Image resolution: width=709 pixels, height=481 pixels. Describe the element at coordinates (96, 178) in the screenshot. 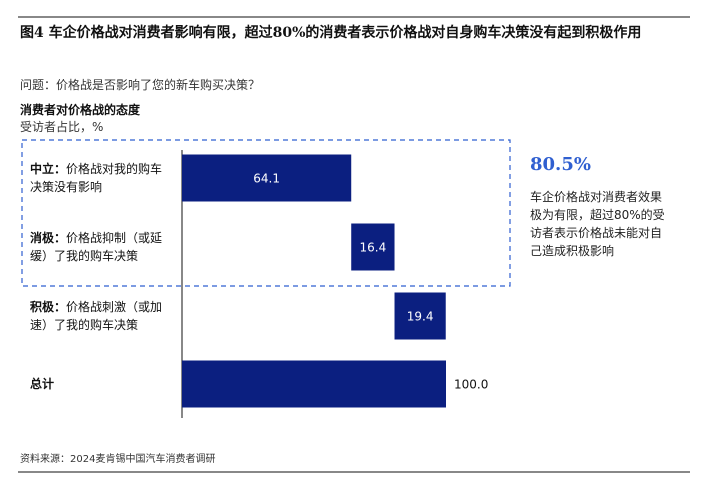

I see `category-note: 价格战对我的购车决策没有影响` at that location.